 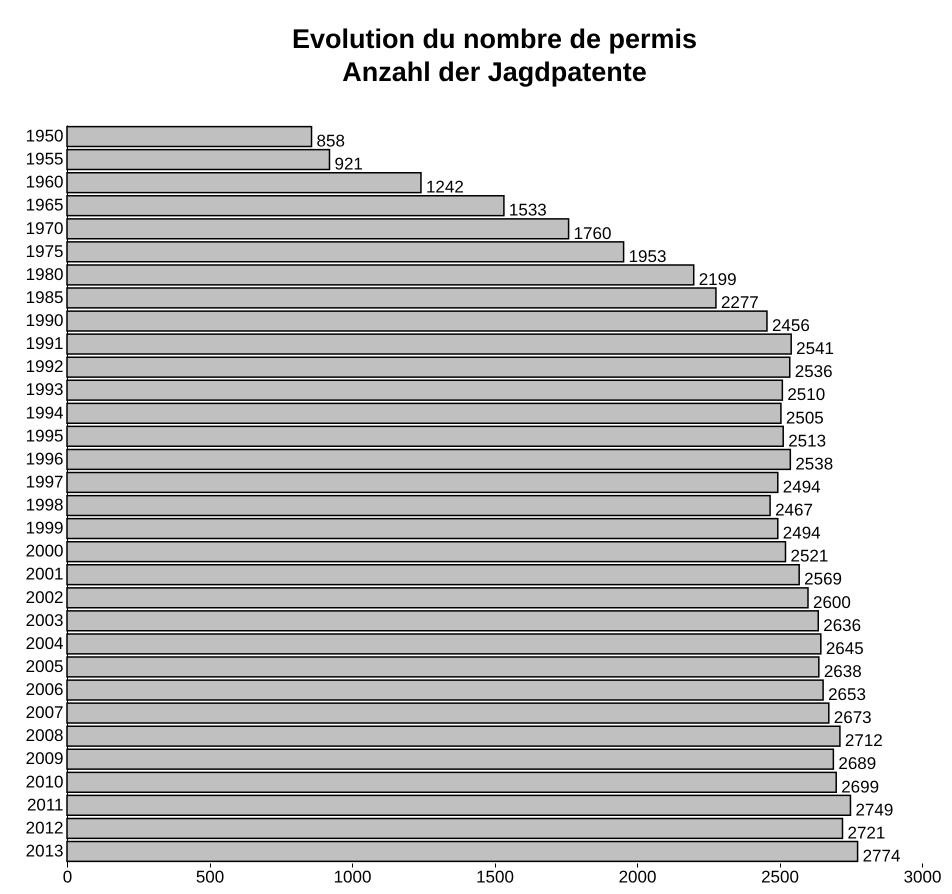 What do you see at coordinates (45, 344) in the screenshot?
I see `y-tick-label: 1991` at bounding box center [45, 344].